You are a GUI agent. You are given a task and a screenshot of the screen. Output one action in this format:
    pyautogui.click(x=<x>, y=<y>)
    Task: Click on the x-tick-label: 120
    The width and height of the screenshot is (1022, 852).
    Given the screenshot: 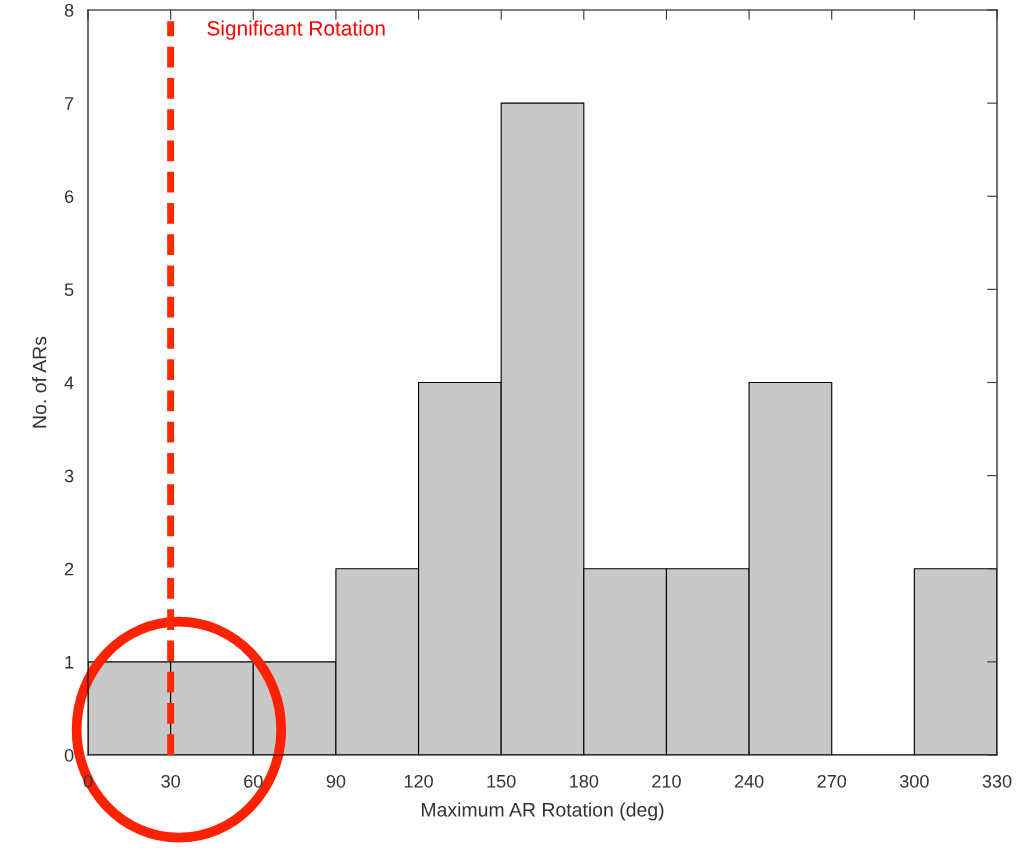 What is the action you would take?
    pyautogui.click(x=418, y=781)
    